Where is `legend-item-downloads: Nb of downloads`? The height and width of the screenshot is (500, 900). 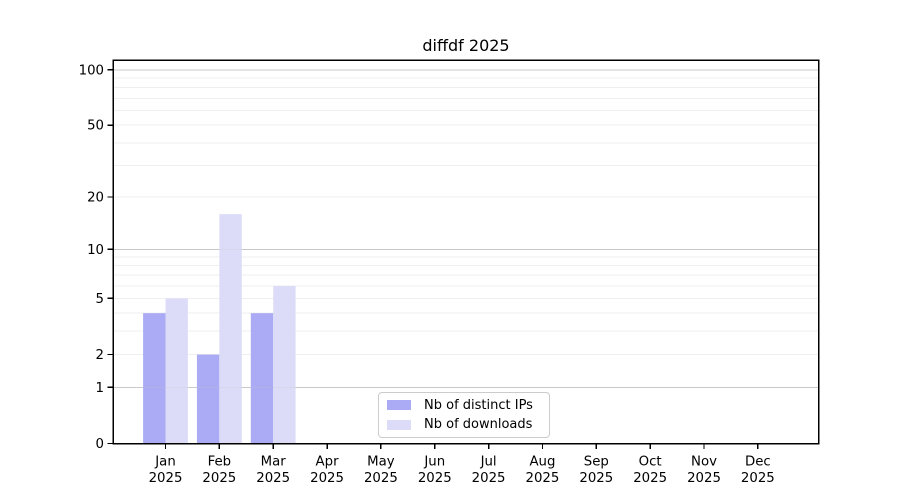 legend-item-downloads: Nb of downloads is located at coordinates (464, 425).